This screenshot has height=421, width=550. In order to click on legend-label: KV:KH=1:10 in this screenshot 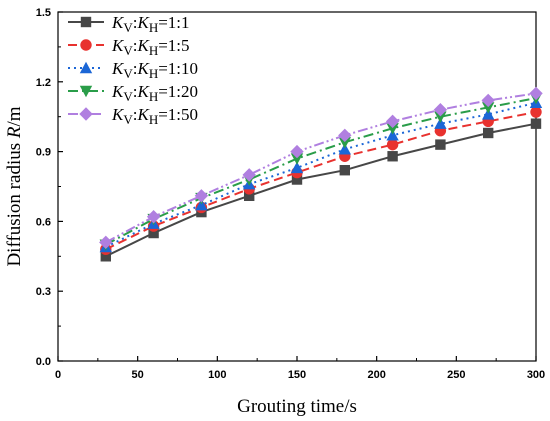, I will do `click(154, 70)`.